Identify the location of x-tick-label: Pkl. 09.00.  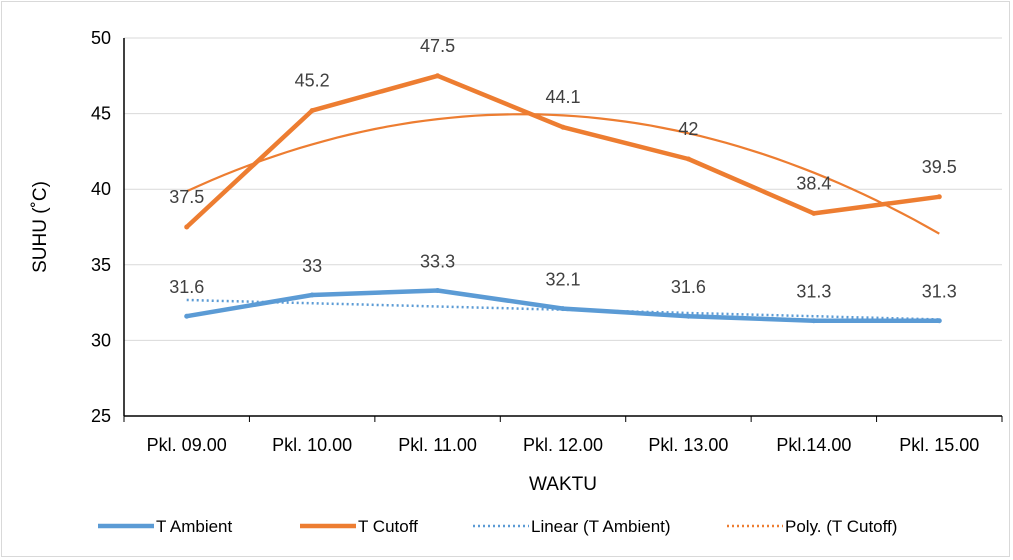
(187, 445).